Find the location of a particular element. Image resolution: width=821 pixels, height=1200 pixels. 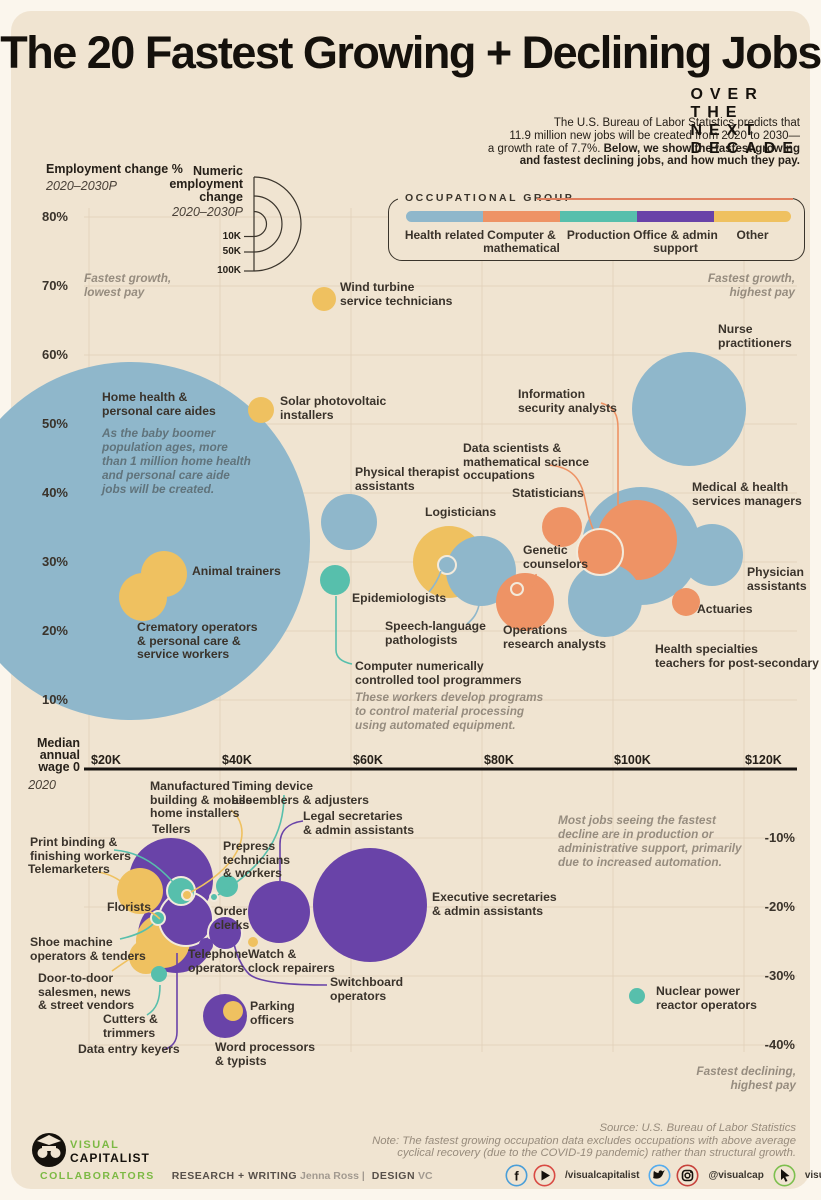

size-legend-subtitle: 2020–2030P is located at coordinates (207, 212).